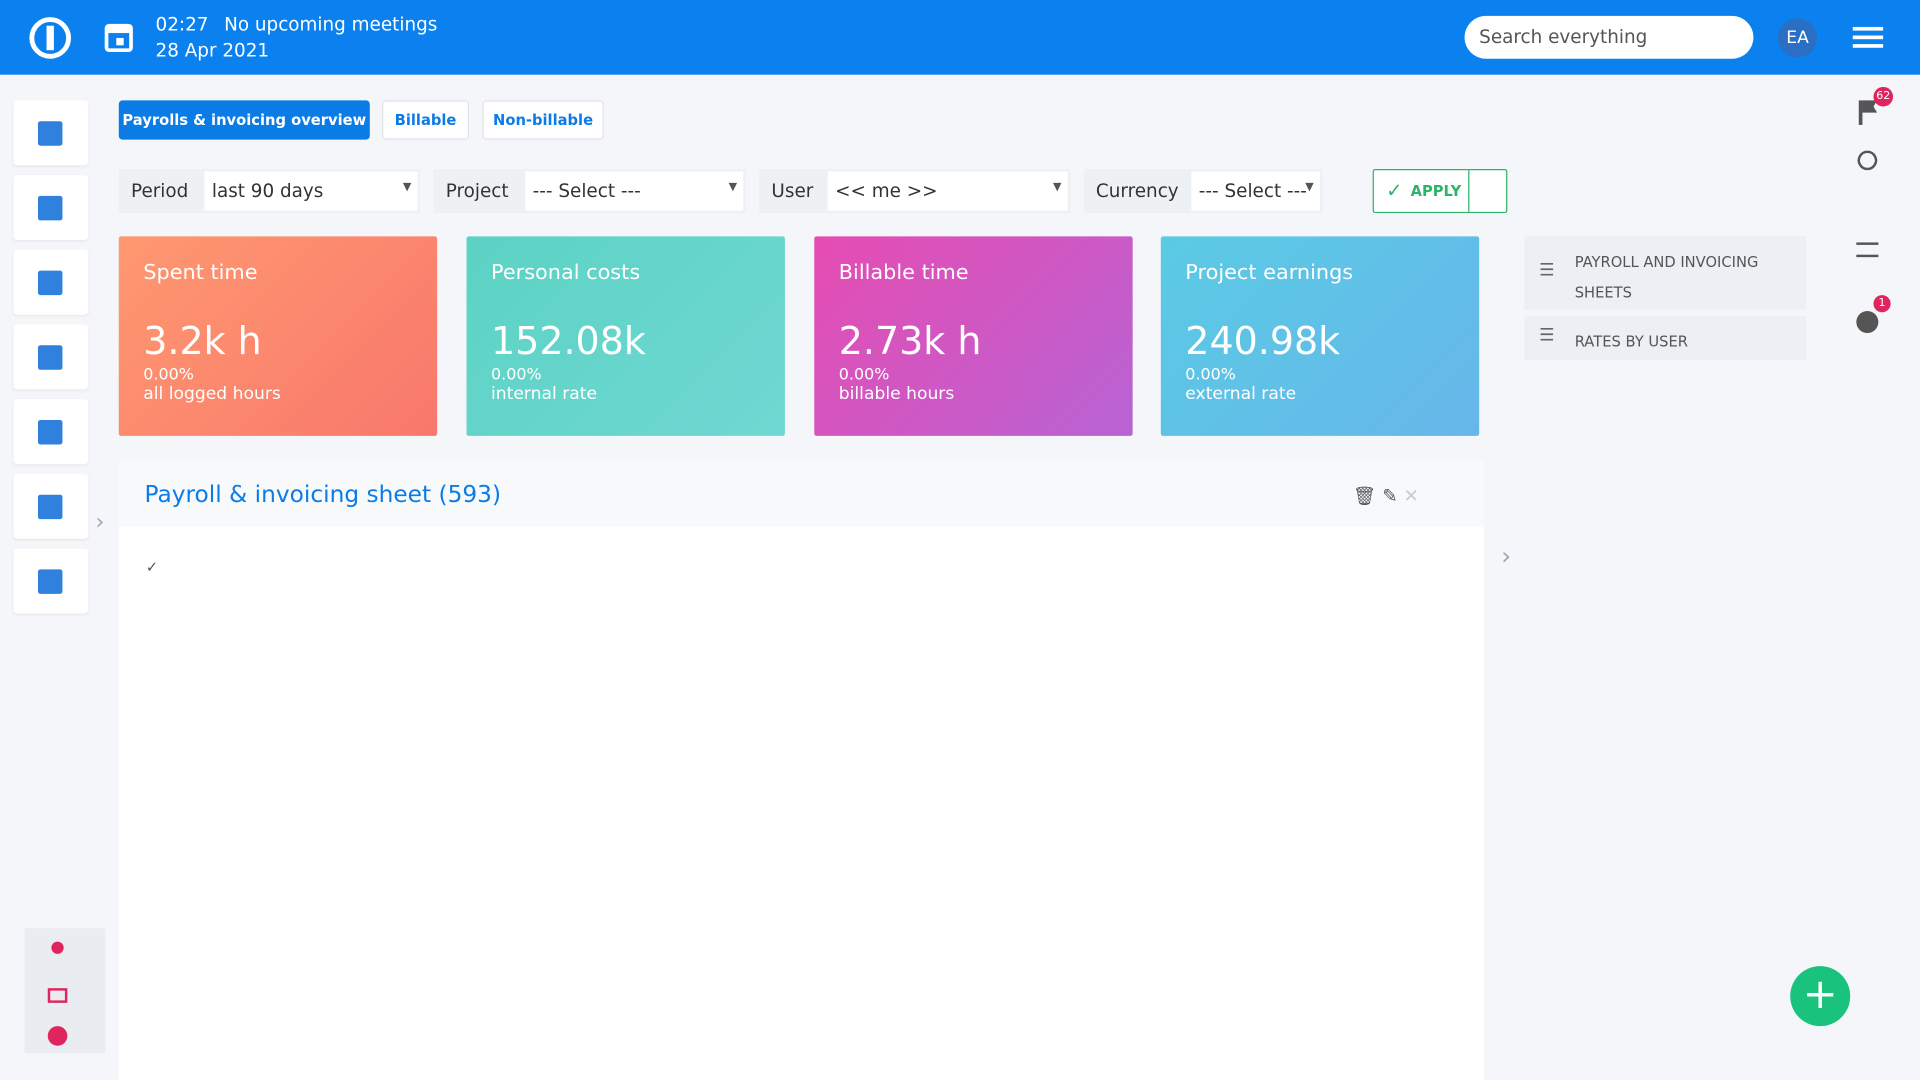  What do you see at coordinates (947, 191) in the screenshot?
I see `filter-select: << me >>` at bounding box center [947, 191].